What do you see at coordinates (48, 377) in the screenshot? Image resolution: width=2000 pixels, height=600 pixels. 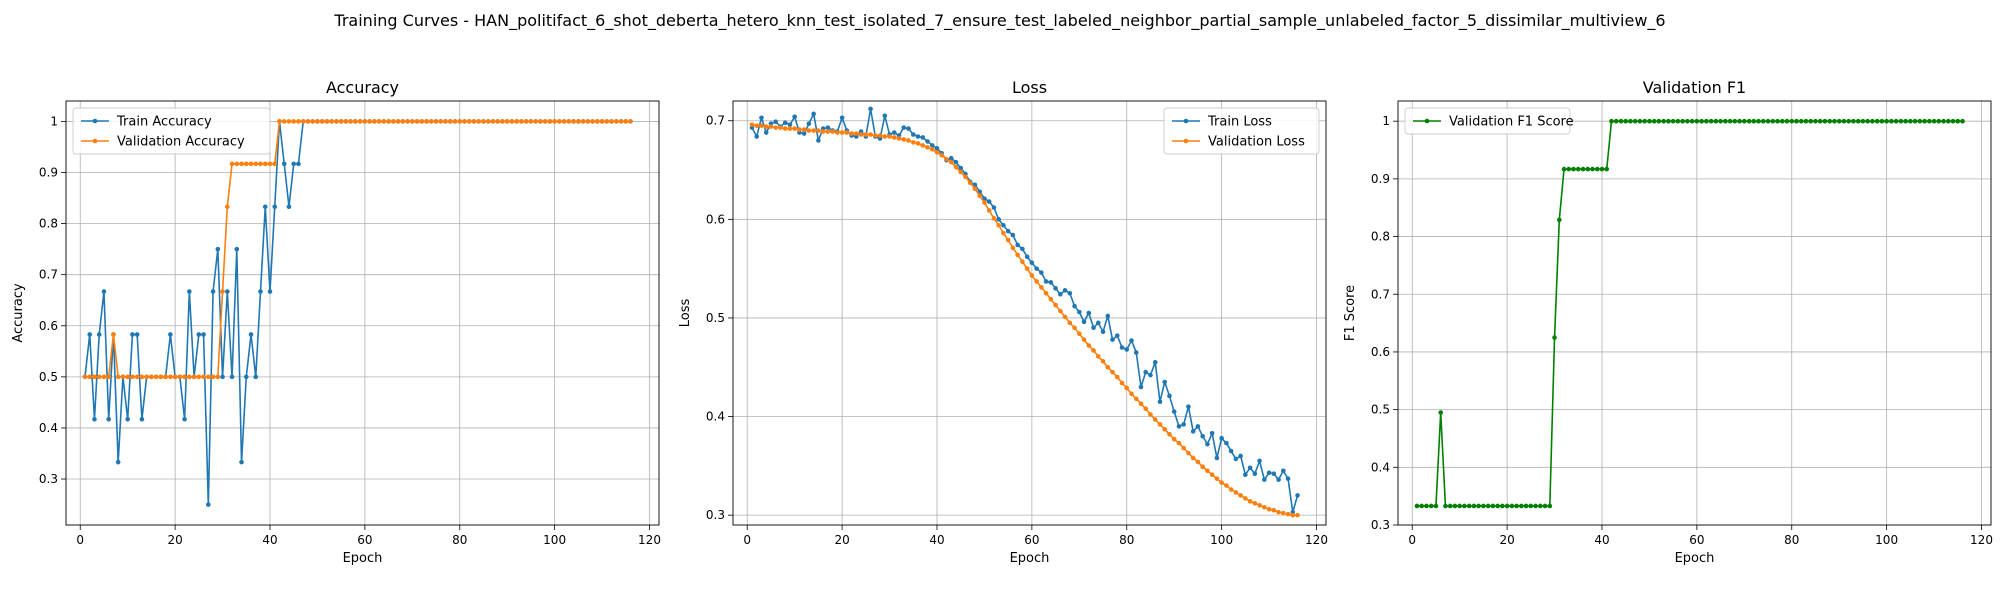 I see `y-tick-label: 0.5` at bounding box center [48, 377].